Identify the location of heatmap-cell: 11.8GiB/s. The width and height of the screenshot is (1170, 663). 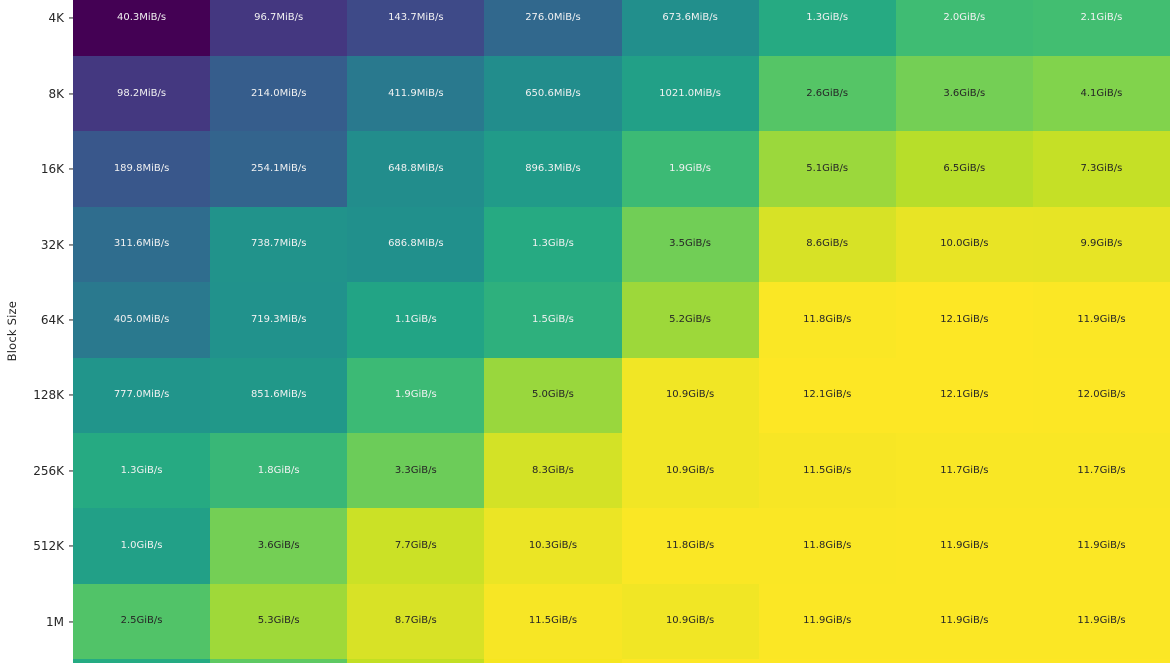
(827, 320).